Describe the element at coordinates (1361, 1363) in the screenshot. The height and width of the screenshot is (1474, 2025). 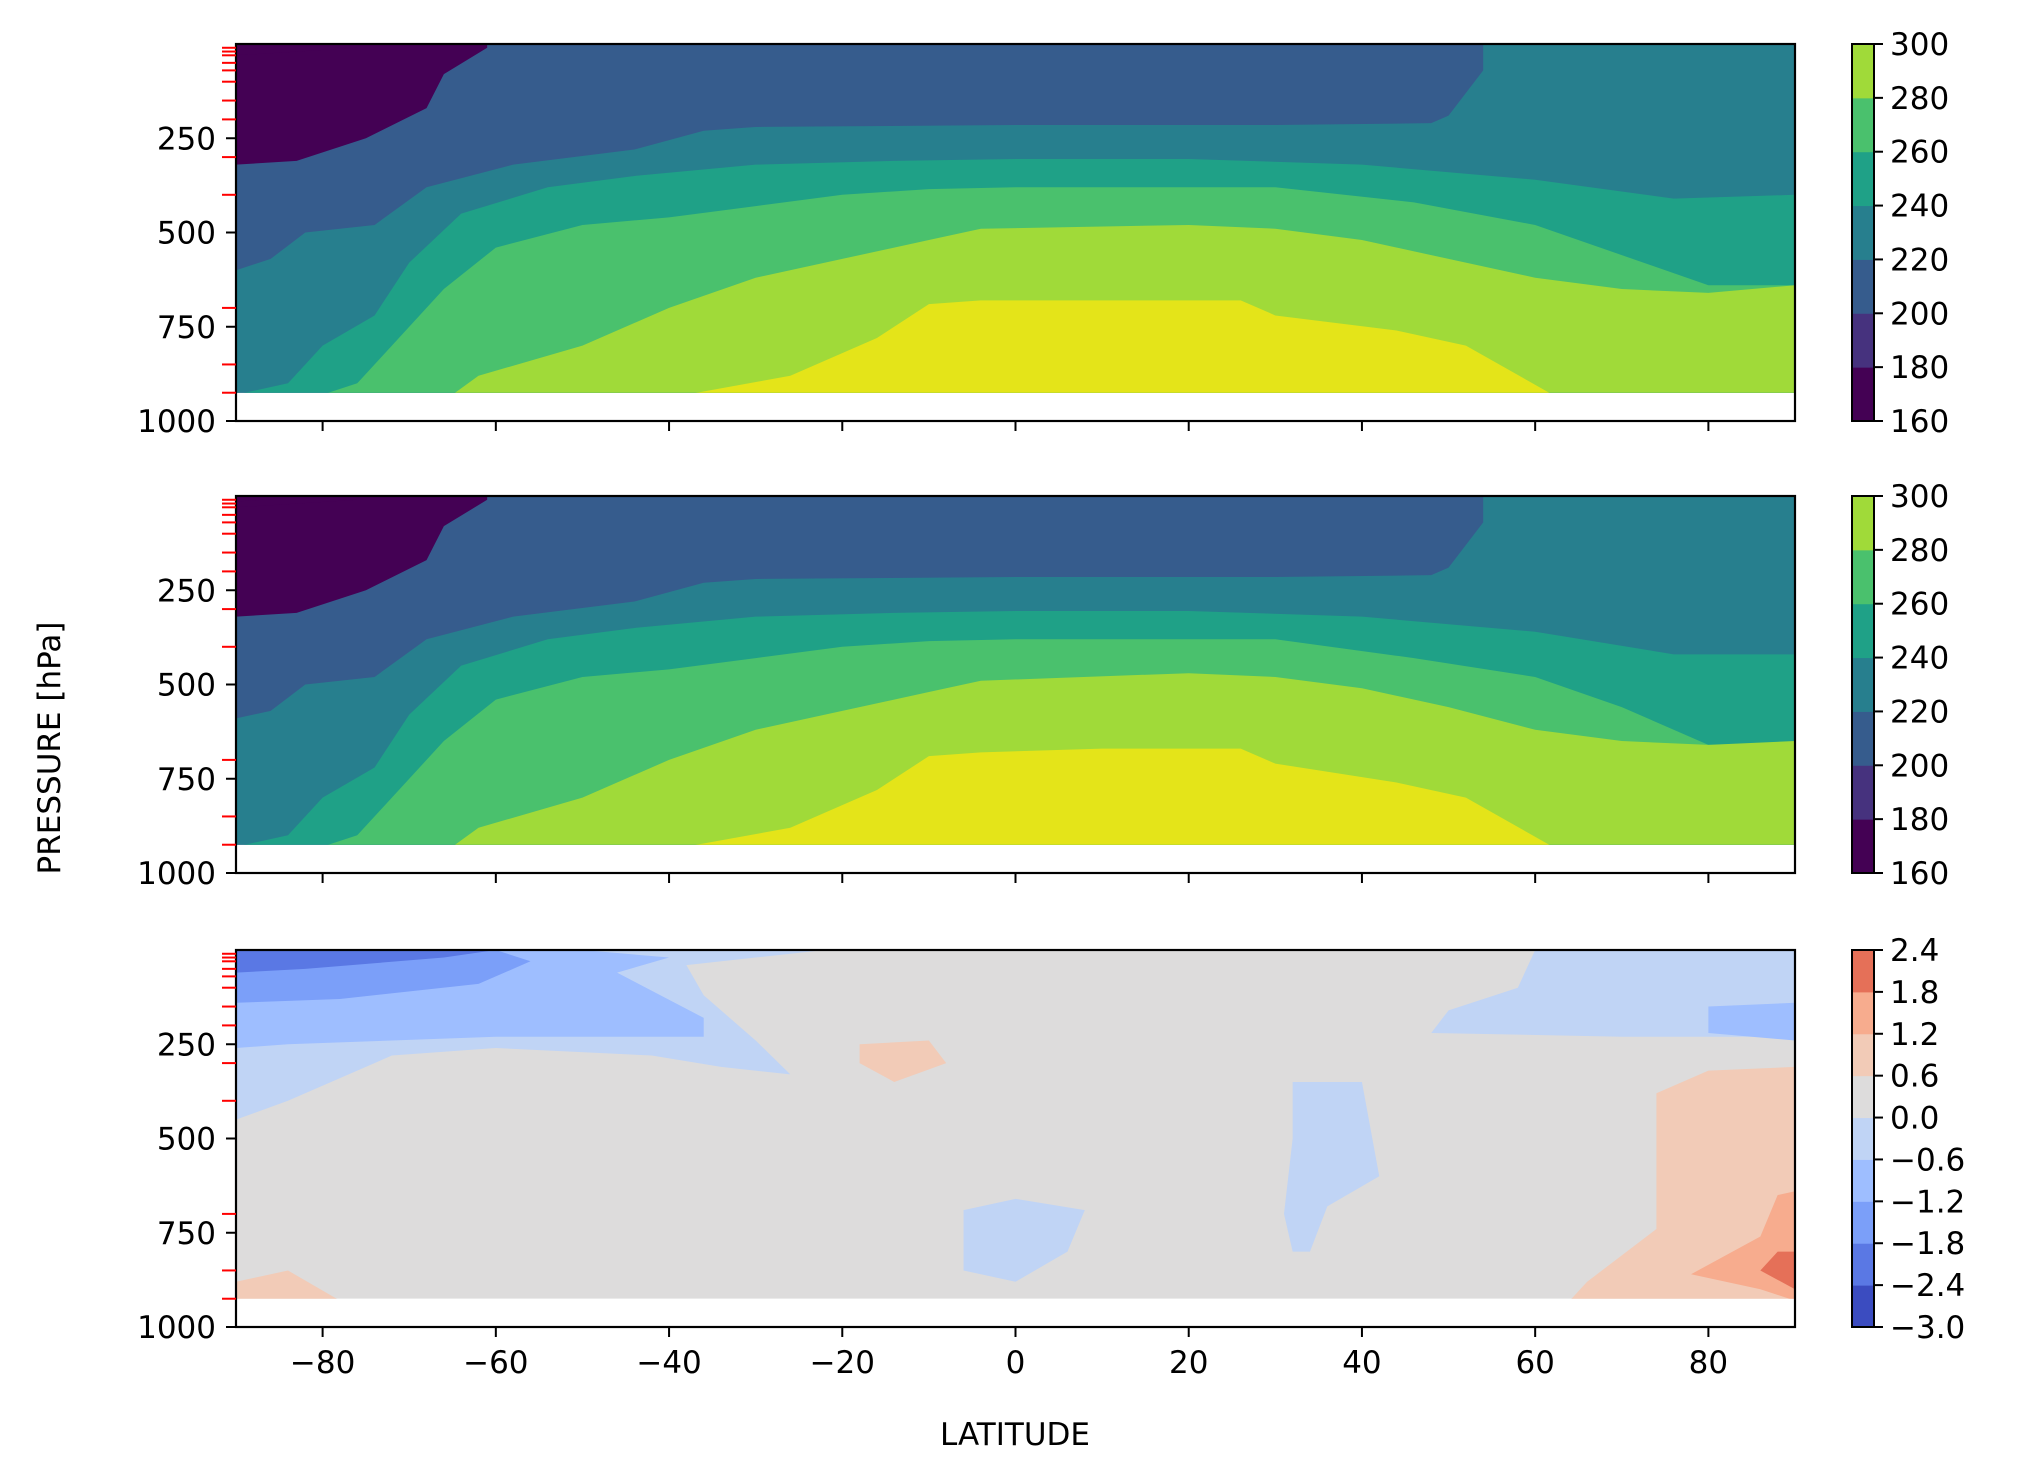
I see `x-tick-label: 40` at that location.